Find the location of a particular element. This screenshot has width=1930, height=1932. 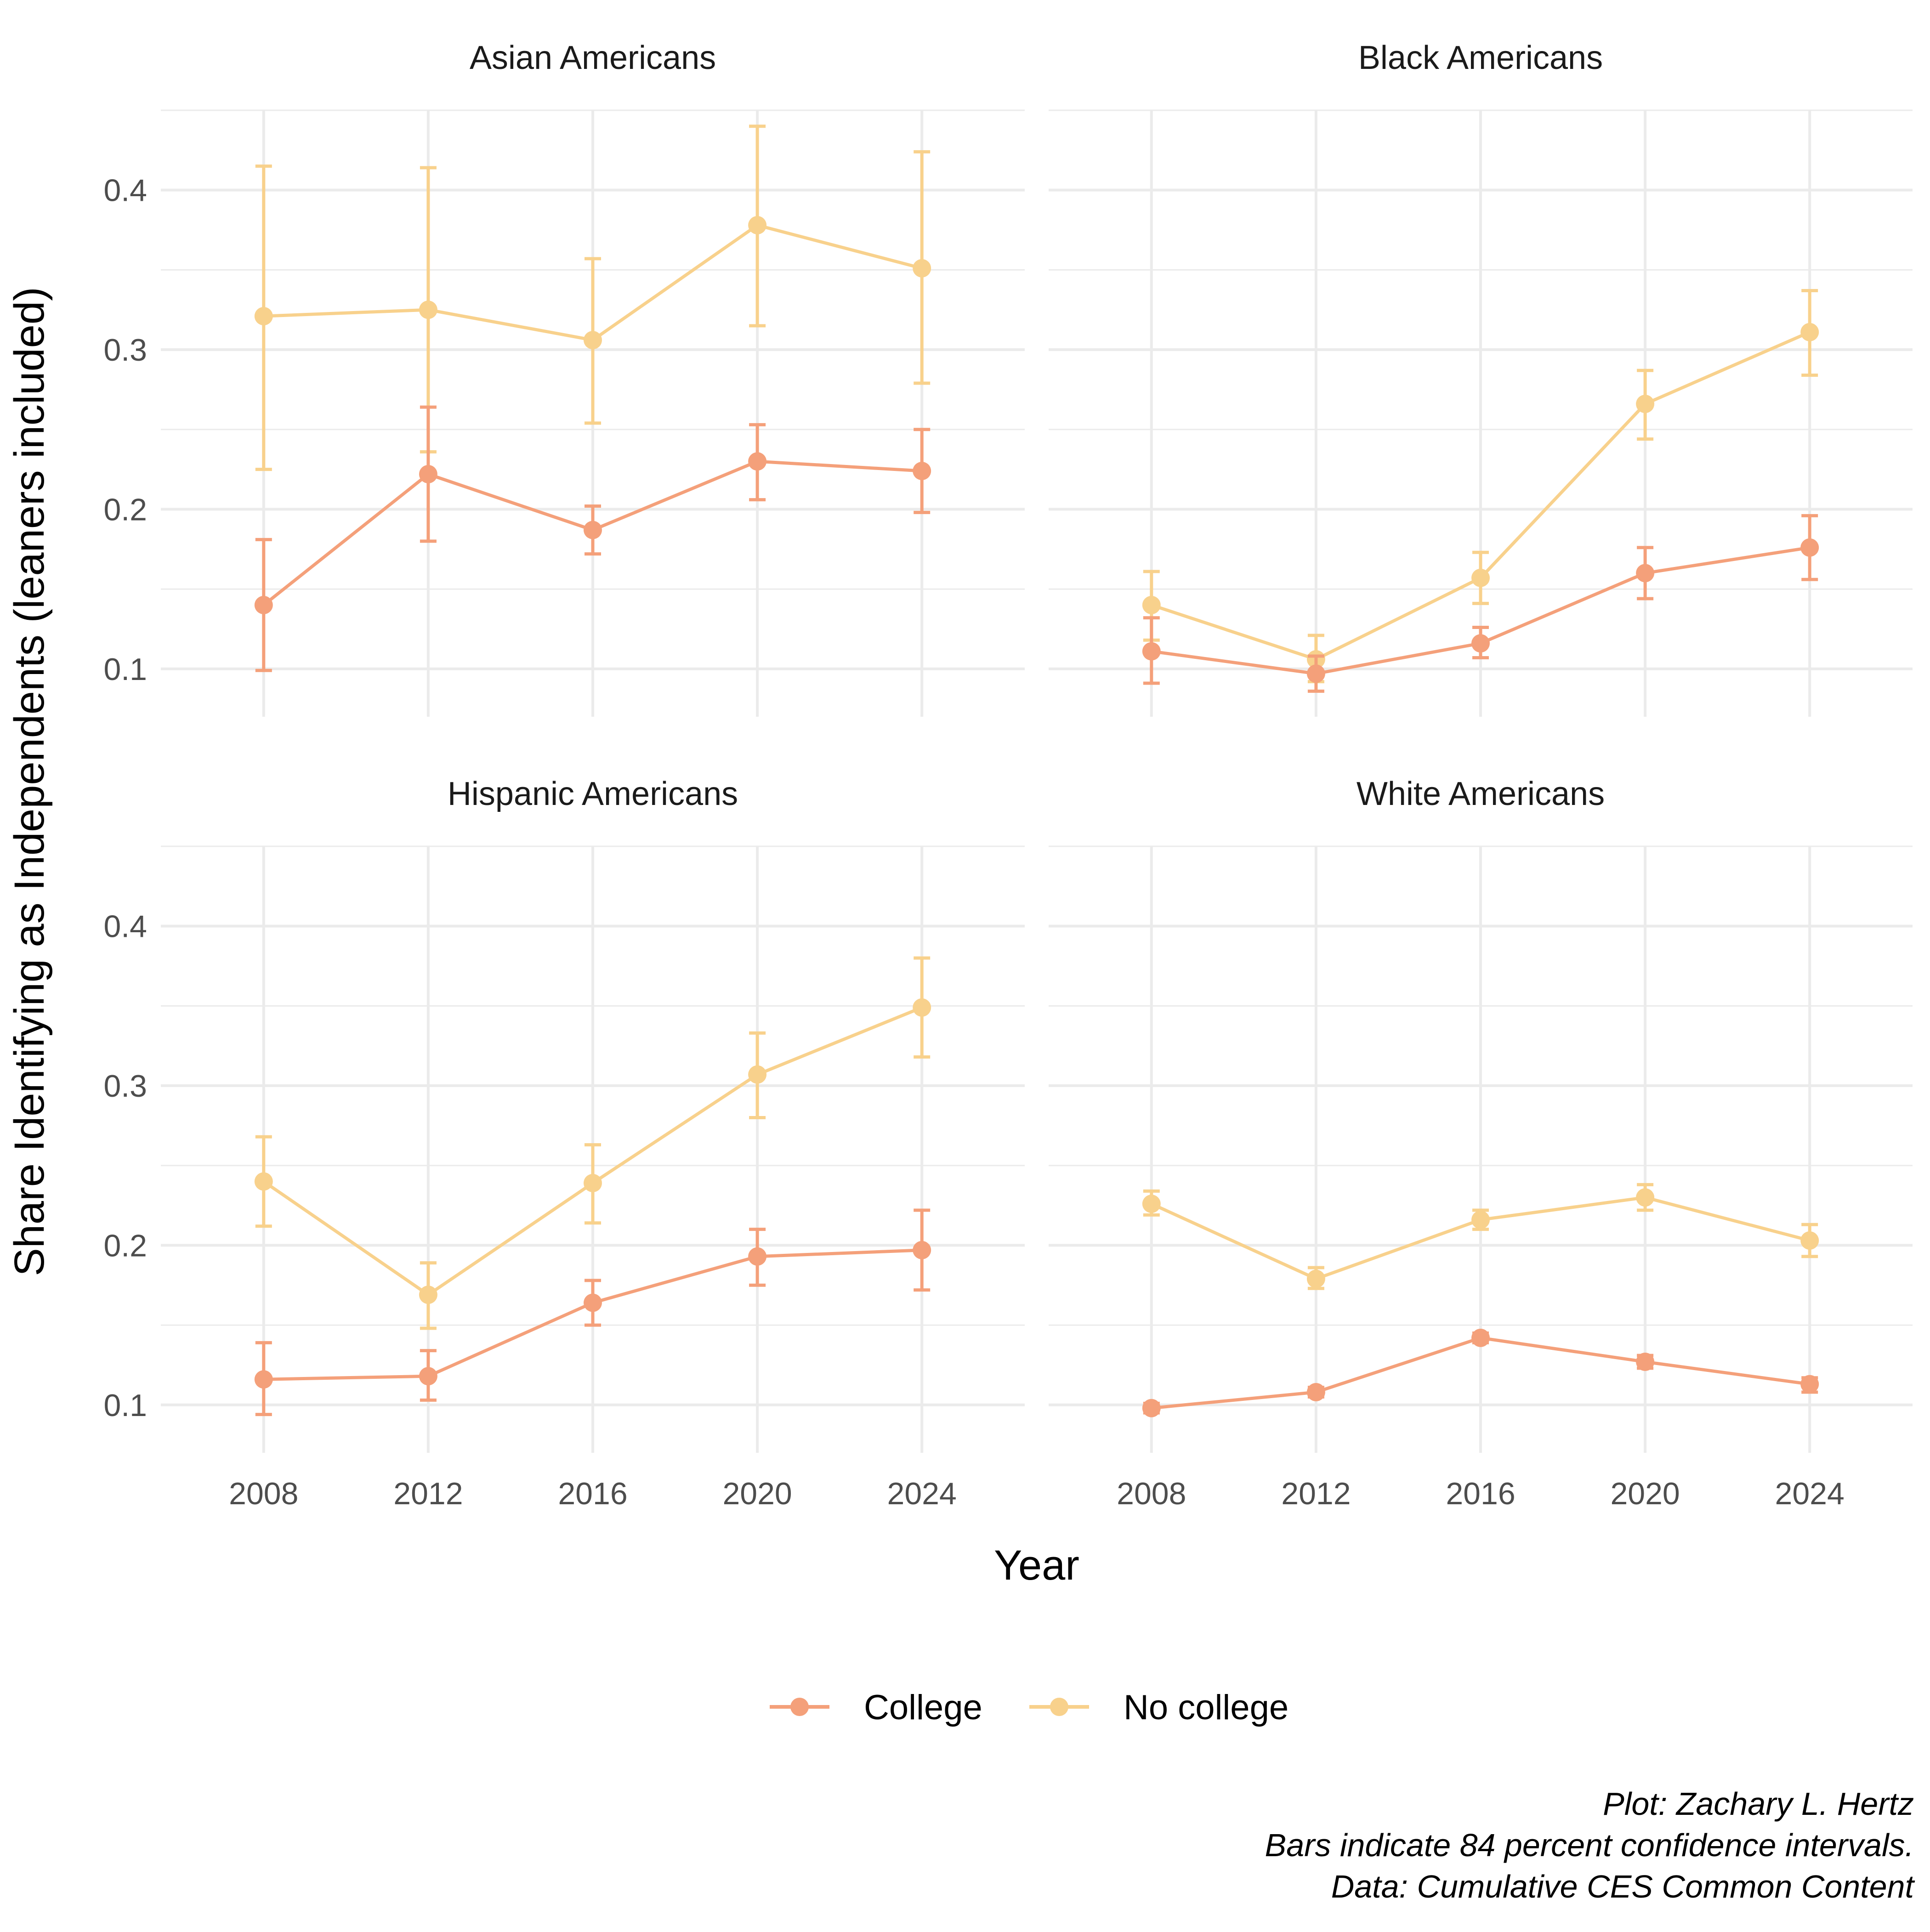

caption-line: Data: Cumulative CES Common Content is located at coordinates (1623, 1887).